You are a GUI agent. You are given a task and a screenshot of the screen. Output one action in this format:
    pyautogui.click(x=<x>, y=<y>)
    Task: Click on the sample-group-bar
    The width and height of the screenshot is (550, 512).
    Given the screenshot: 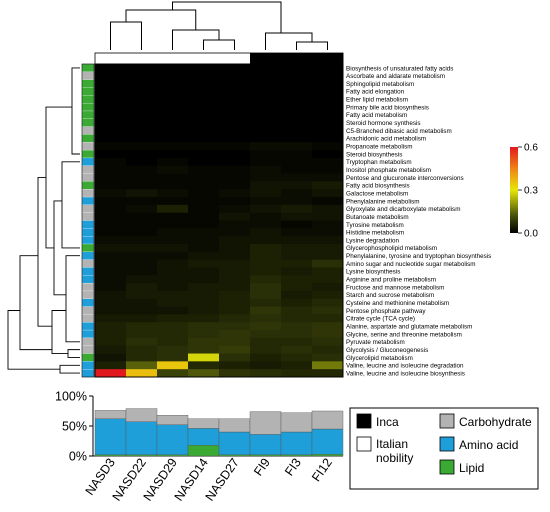 What is the action you would take?
    pyautogui.click(x=219, y=58)
    